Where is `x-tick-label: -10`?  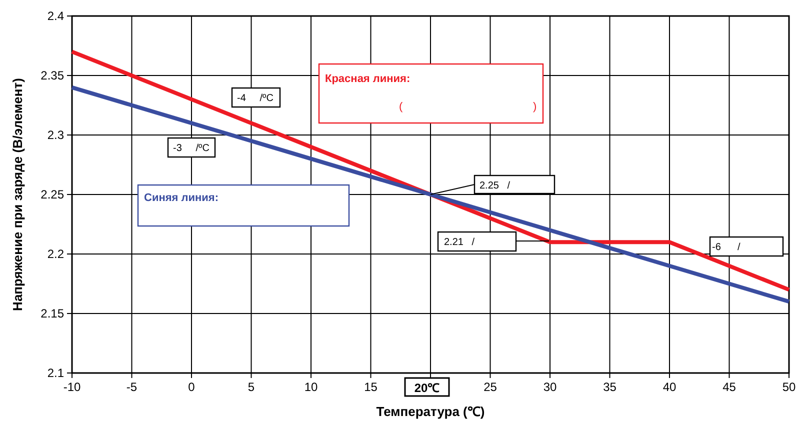
x-tick-label: -10 is located at coordinates (72, 387).